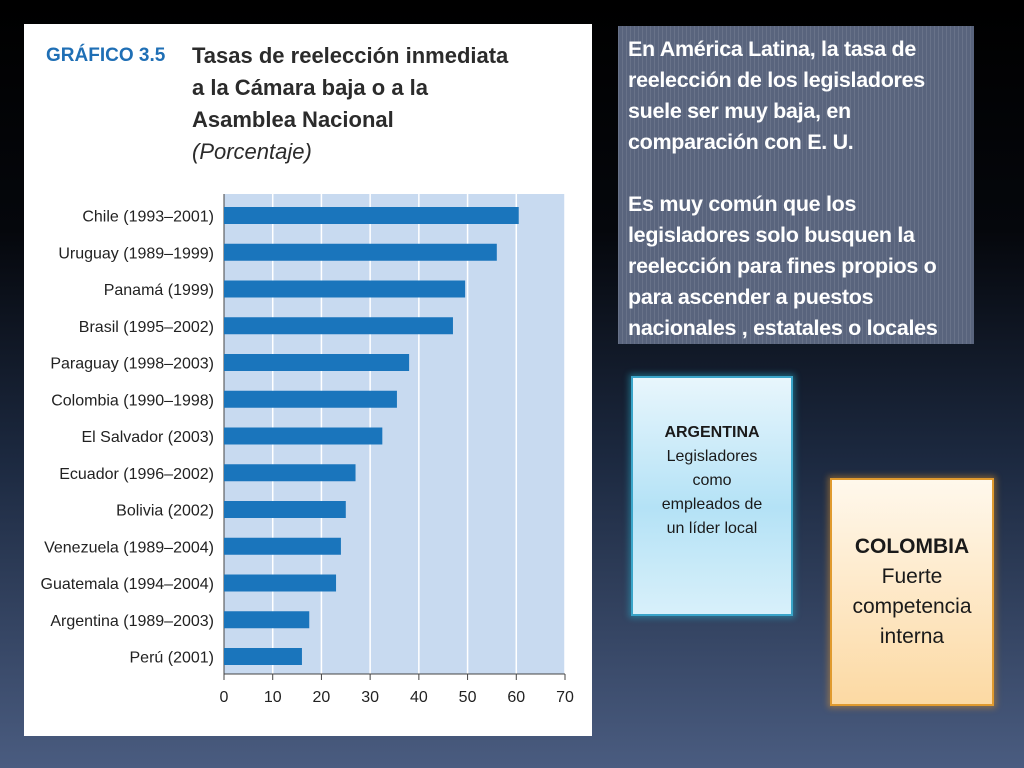  Describe the element at coordinates (370, 697) in the screenshot. I see `x-tick-label: 30` at that location.